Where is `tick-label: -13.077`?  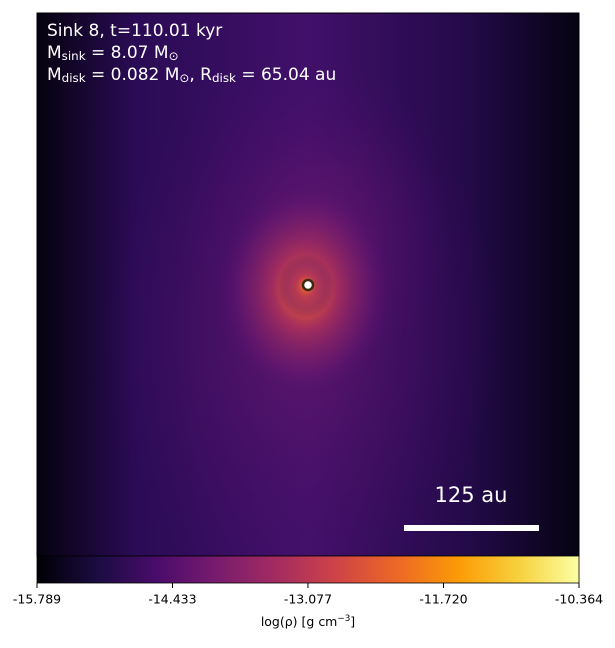
tick-label: -13.077 is located at coordinates (308, 599).